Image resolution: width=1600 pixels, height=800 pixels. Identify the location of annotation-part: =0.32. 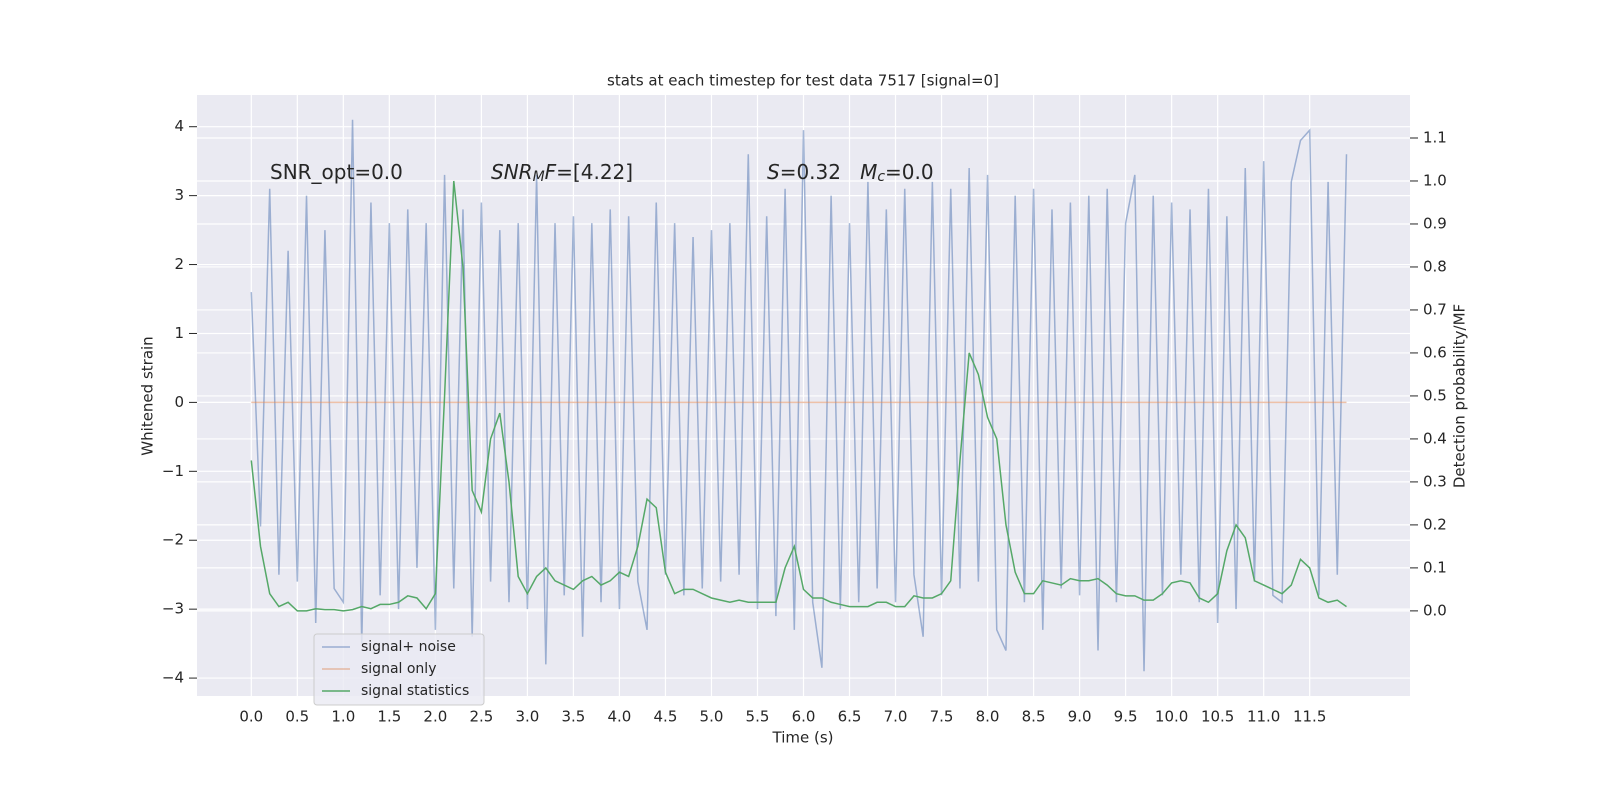
(820, 172).